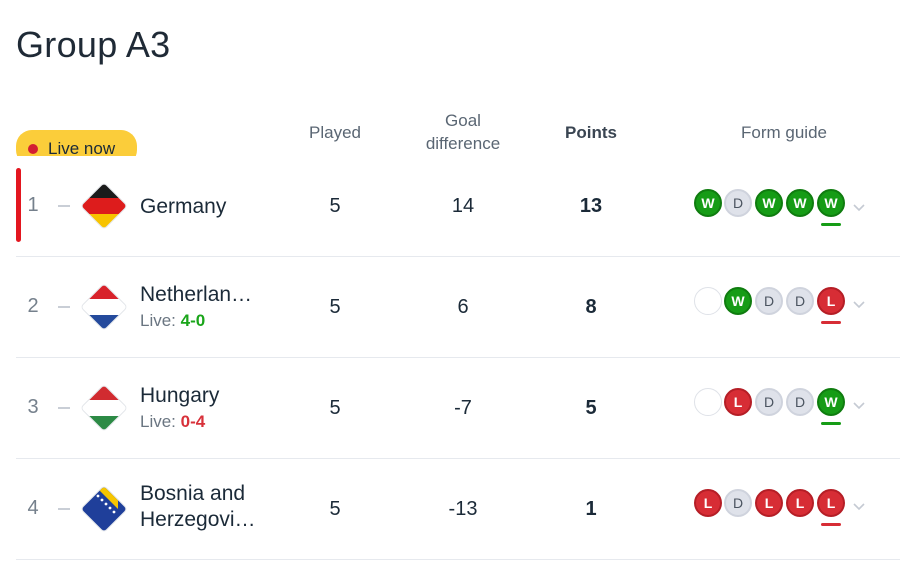  Describe the element at coordinates (591, 307) in the screenshot. I see `points-value: 8` at that location.